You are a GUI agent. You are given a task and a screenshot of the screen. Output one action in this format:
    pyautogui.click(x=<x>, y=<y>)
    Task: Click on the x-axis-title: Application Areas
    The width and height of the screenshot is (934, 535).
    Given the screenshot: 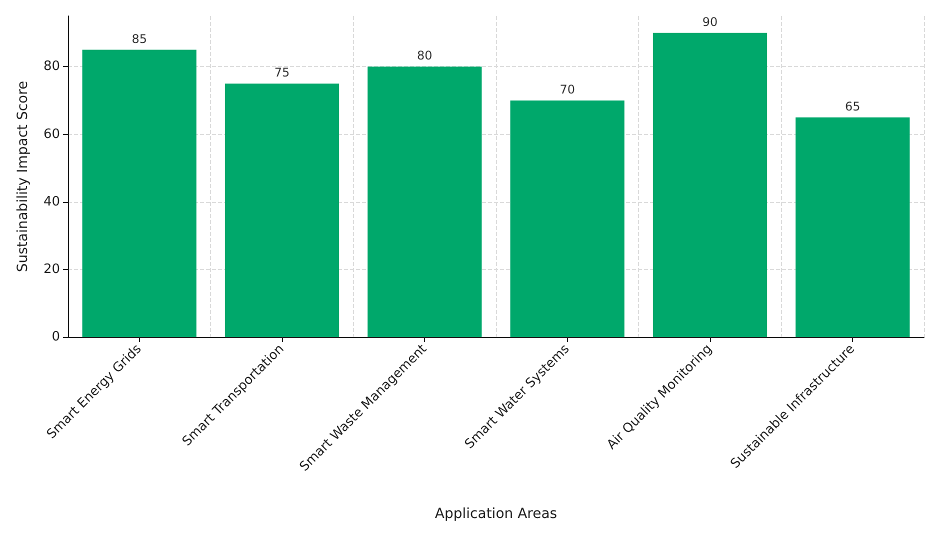 What is the action you would take?
    pyautogui.click(x=496, y=514)
    